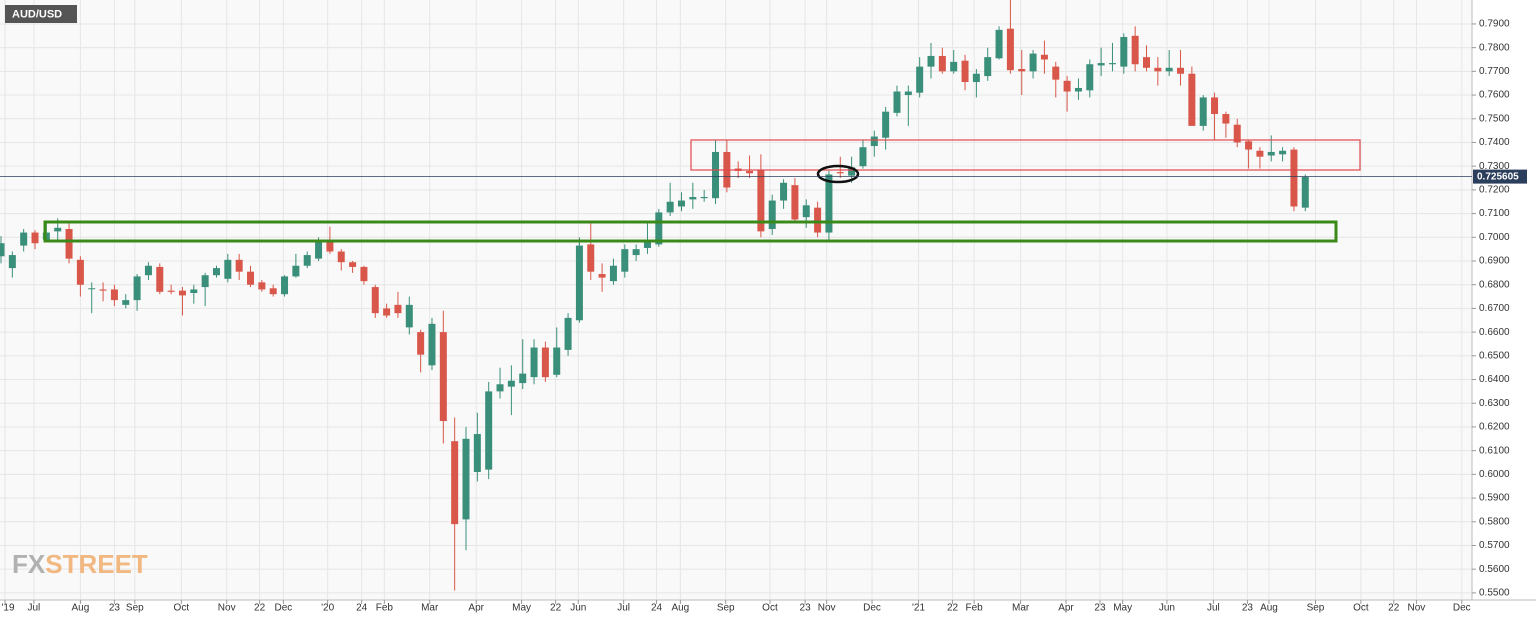 The image size is (1536, 623). What do you see at coordinates (1494, 213) in the screenshot?
I see `y-tick-label: 0.7100` at bounding box center [1494, 213].